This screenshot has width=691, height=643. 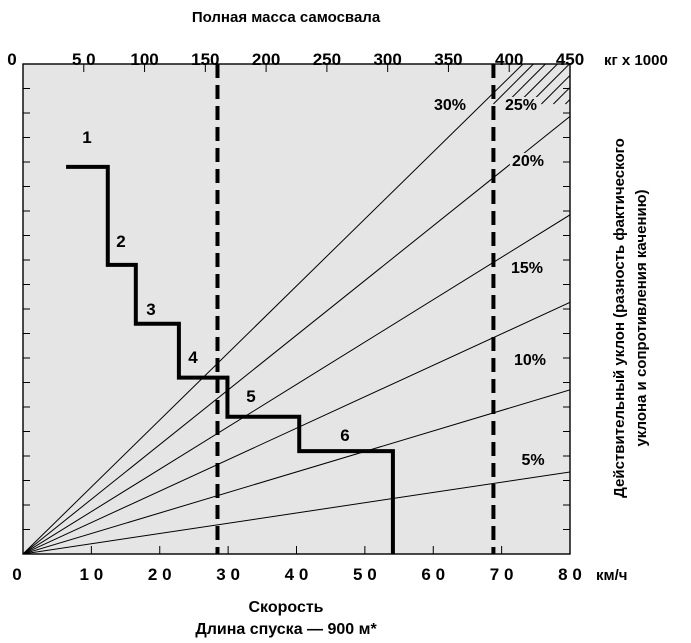 What do you see at coordinates (365, 574) in the screenshot?
I see `bottom-tick-label: 5 0` at bounding box center [365, 574].